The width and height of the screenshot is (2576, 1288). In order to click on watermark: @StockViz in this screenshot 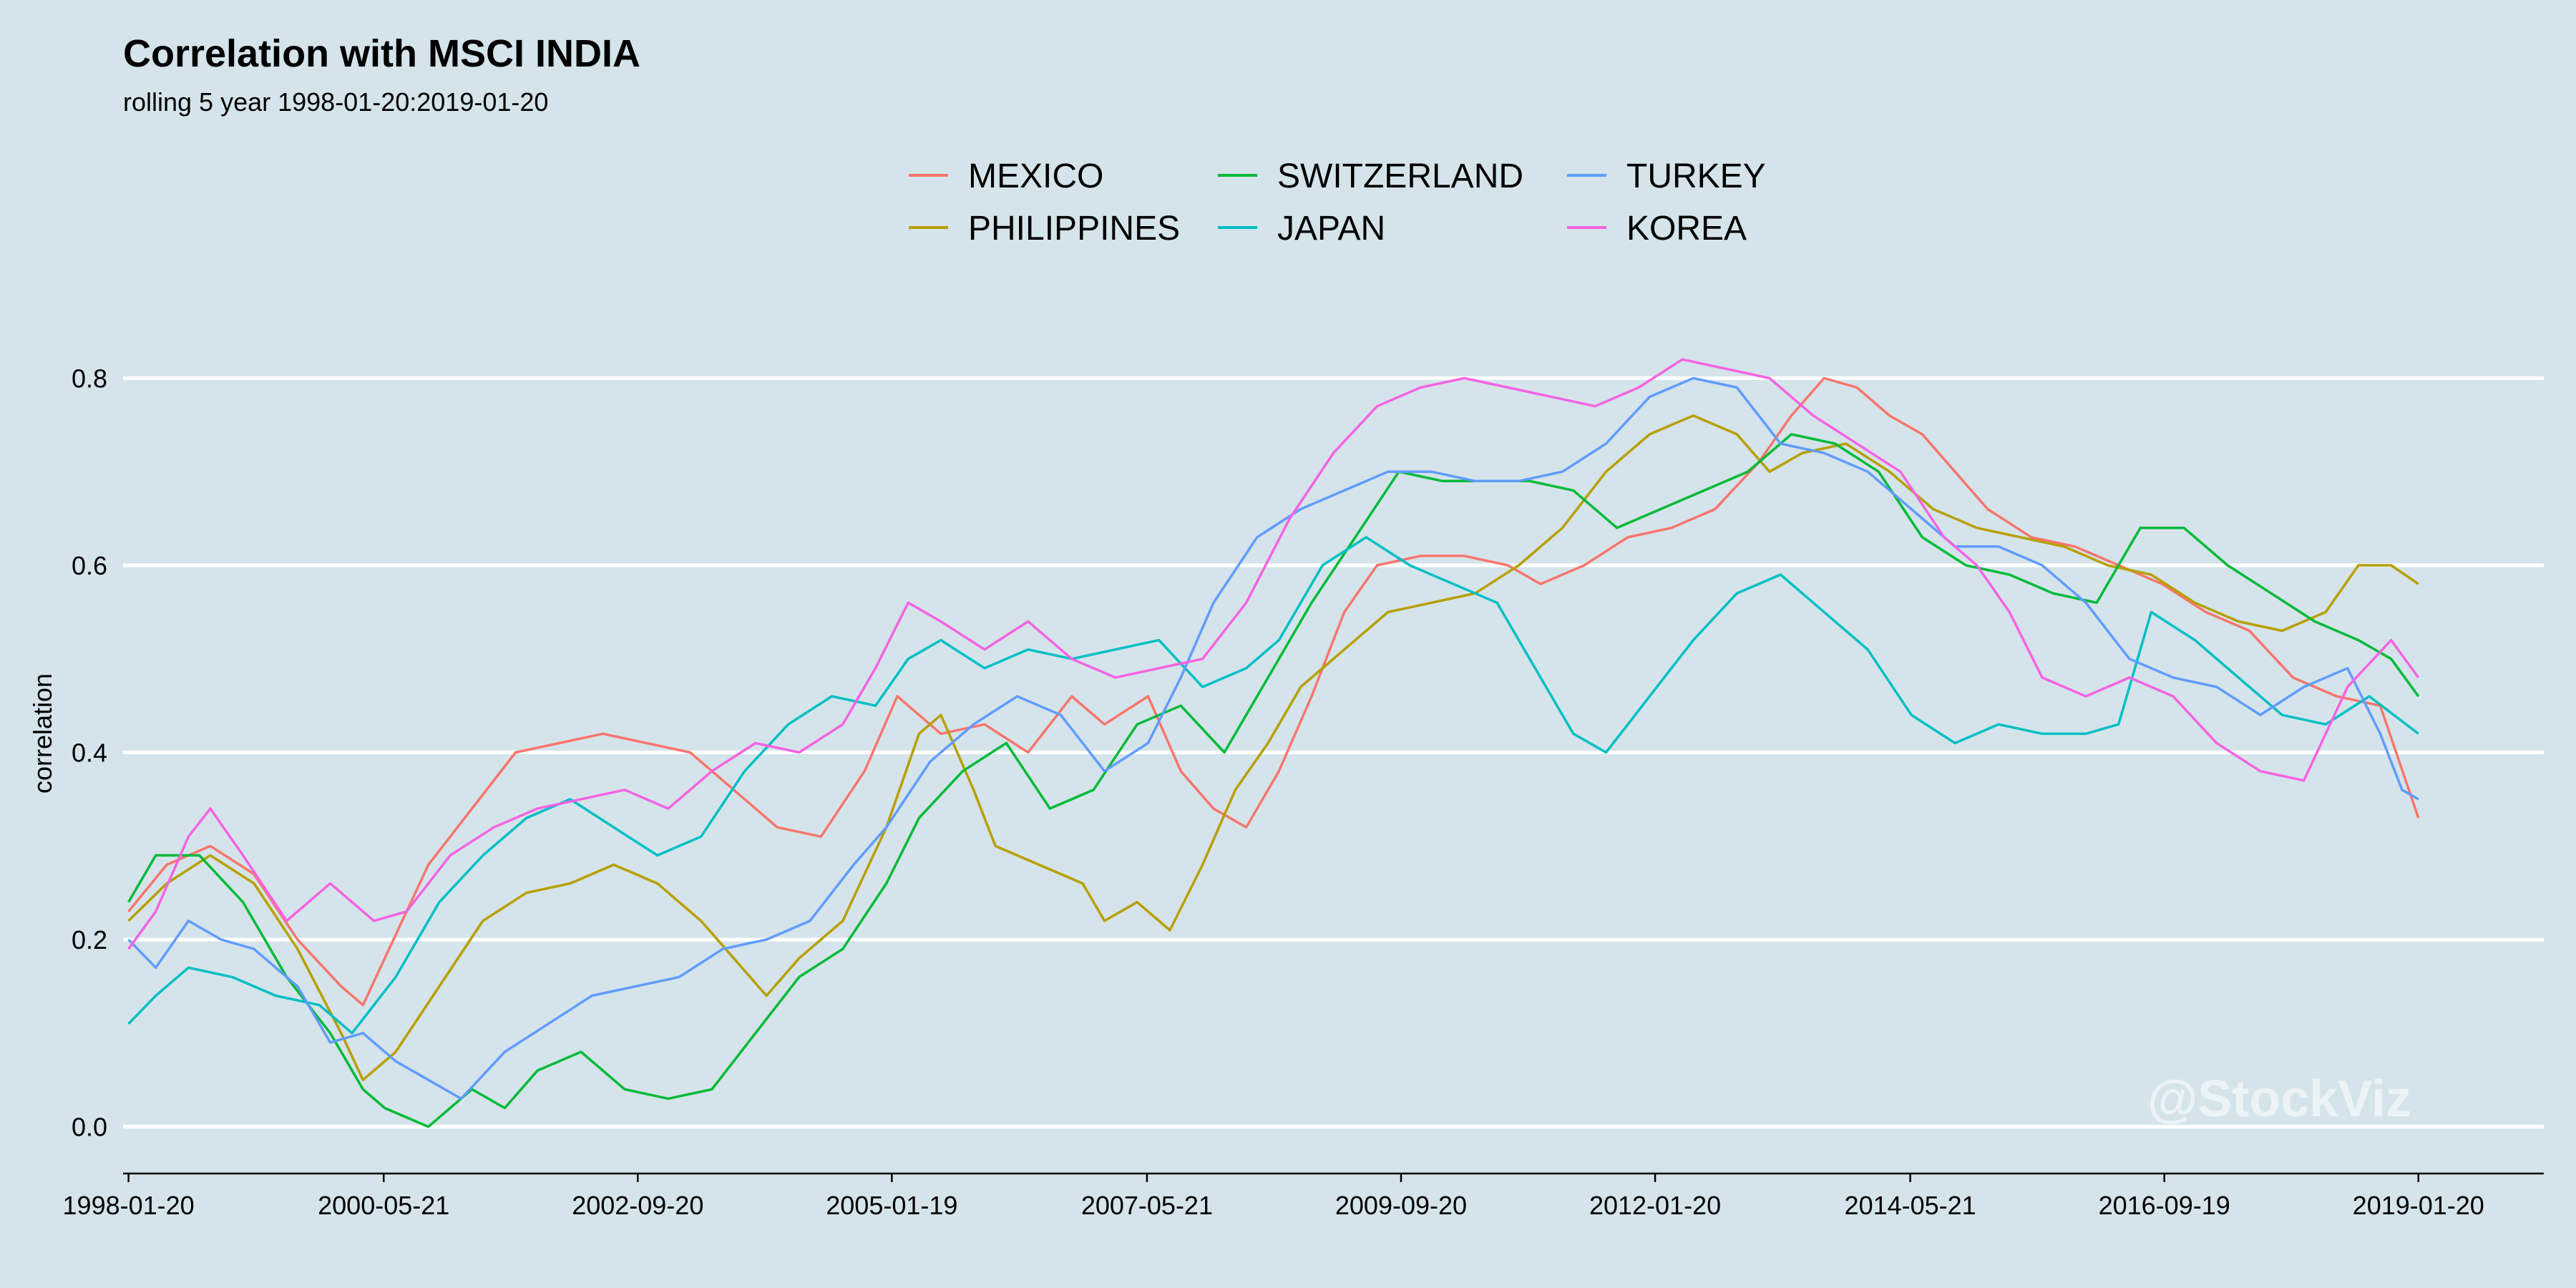, I will do `click(2279, 1099)`.